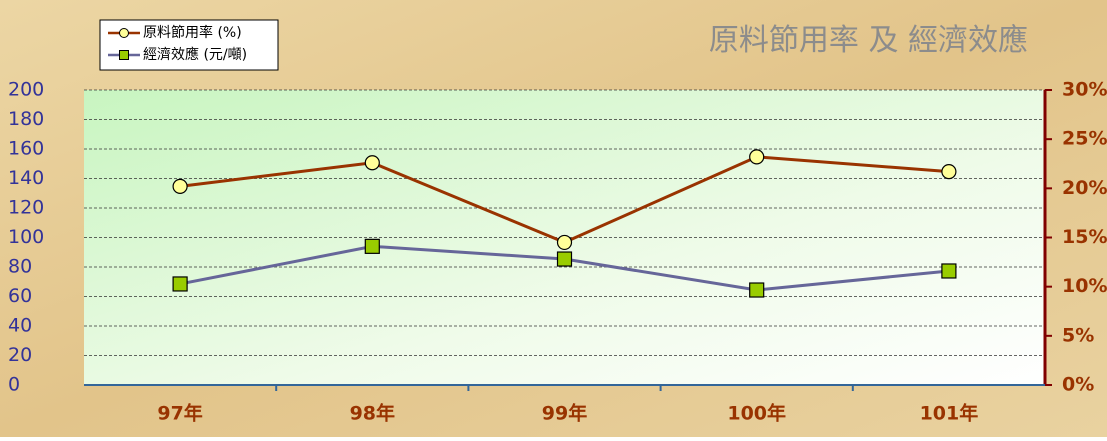  I want to click on y2-tick-label: 10%, so click(1084, 286).